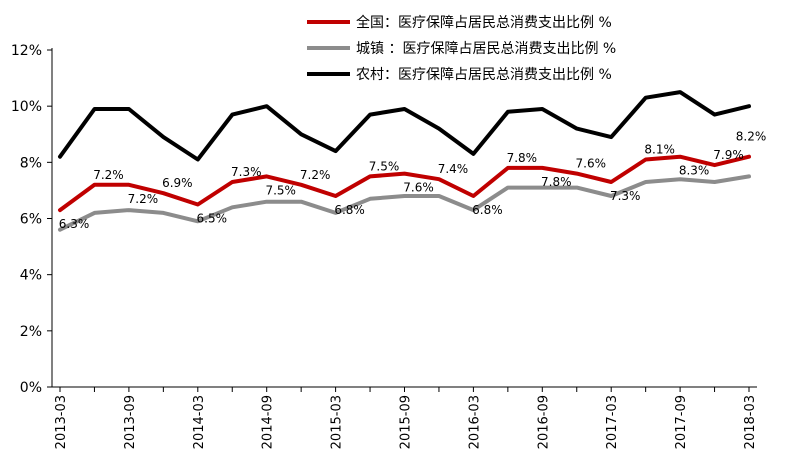 This screenshot has width=786, height=466. I want to click on x-tick-label: 2013-09, so click(130, 422).